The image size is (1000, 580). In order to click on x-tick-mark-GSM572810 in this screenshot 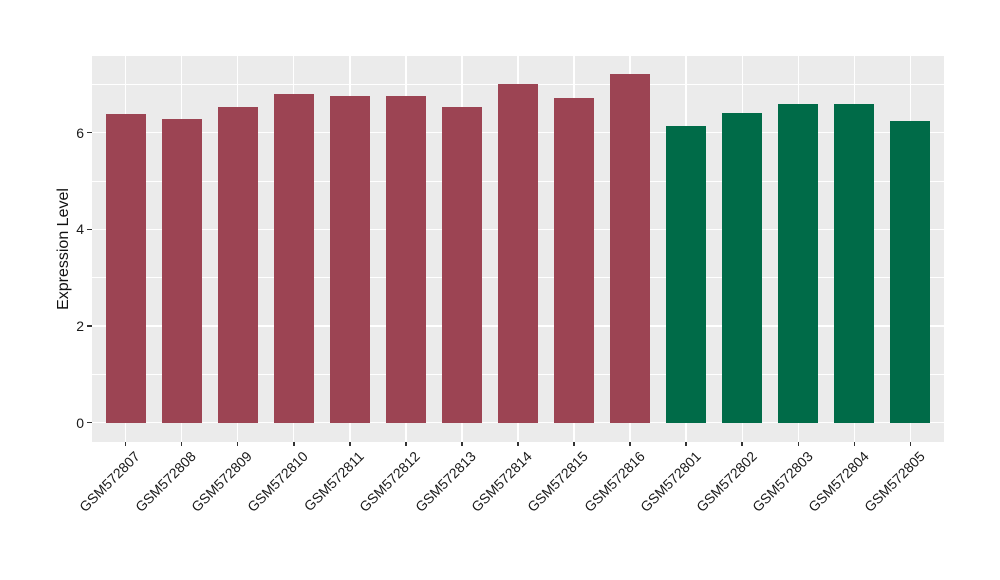, I will do `click(294, 444)`.